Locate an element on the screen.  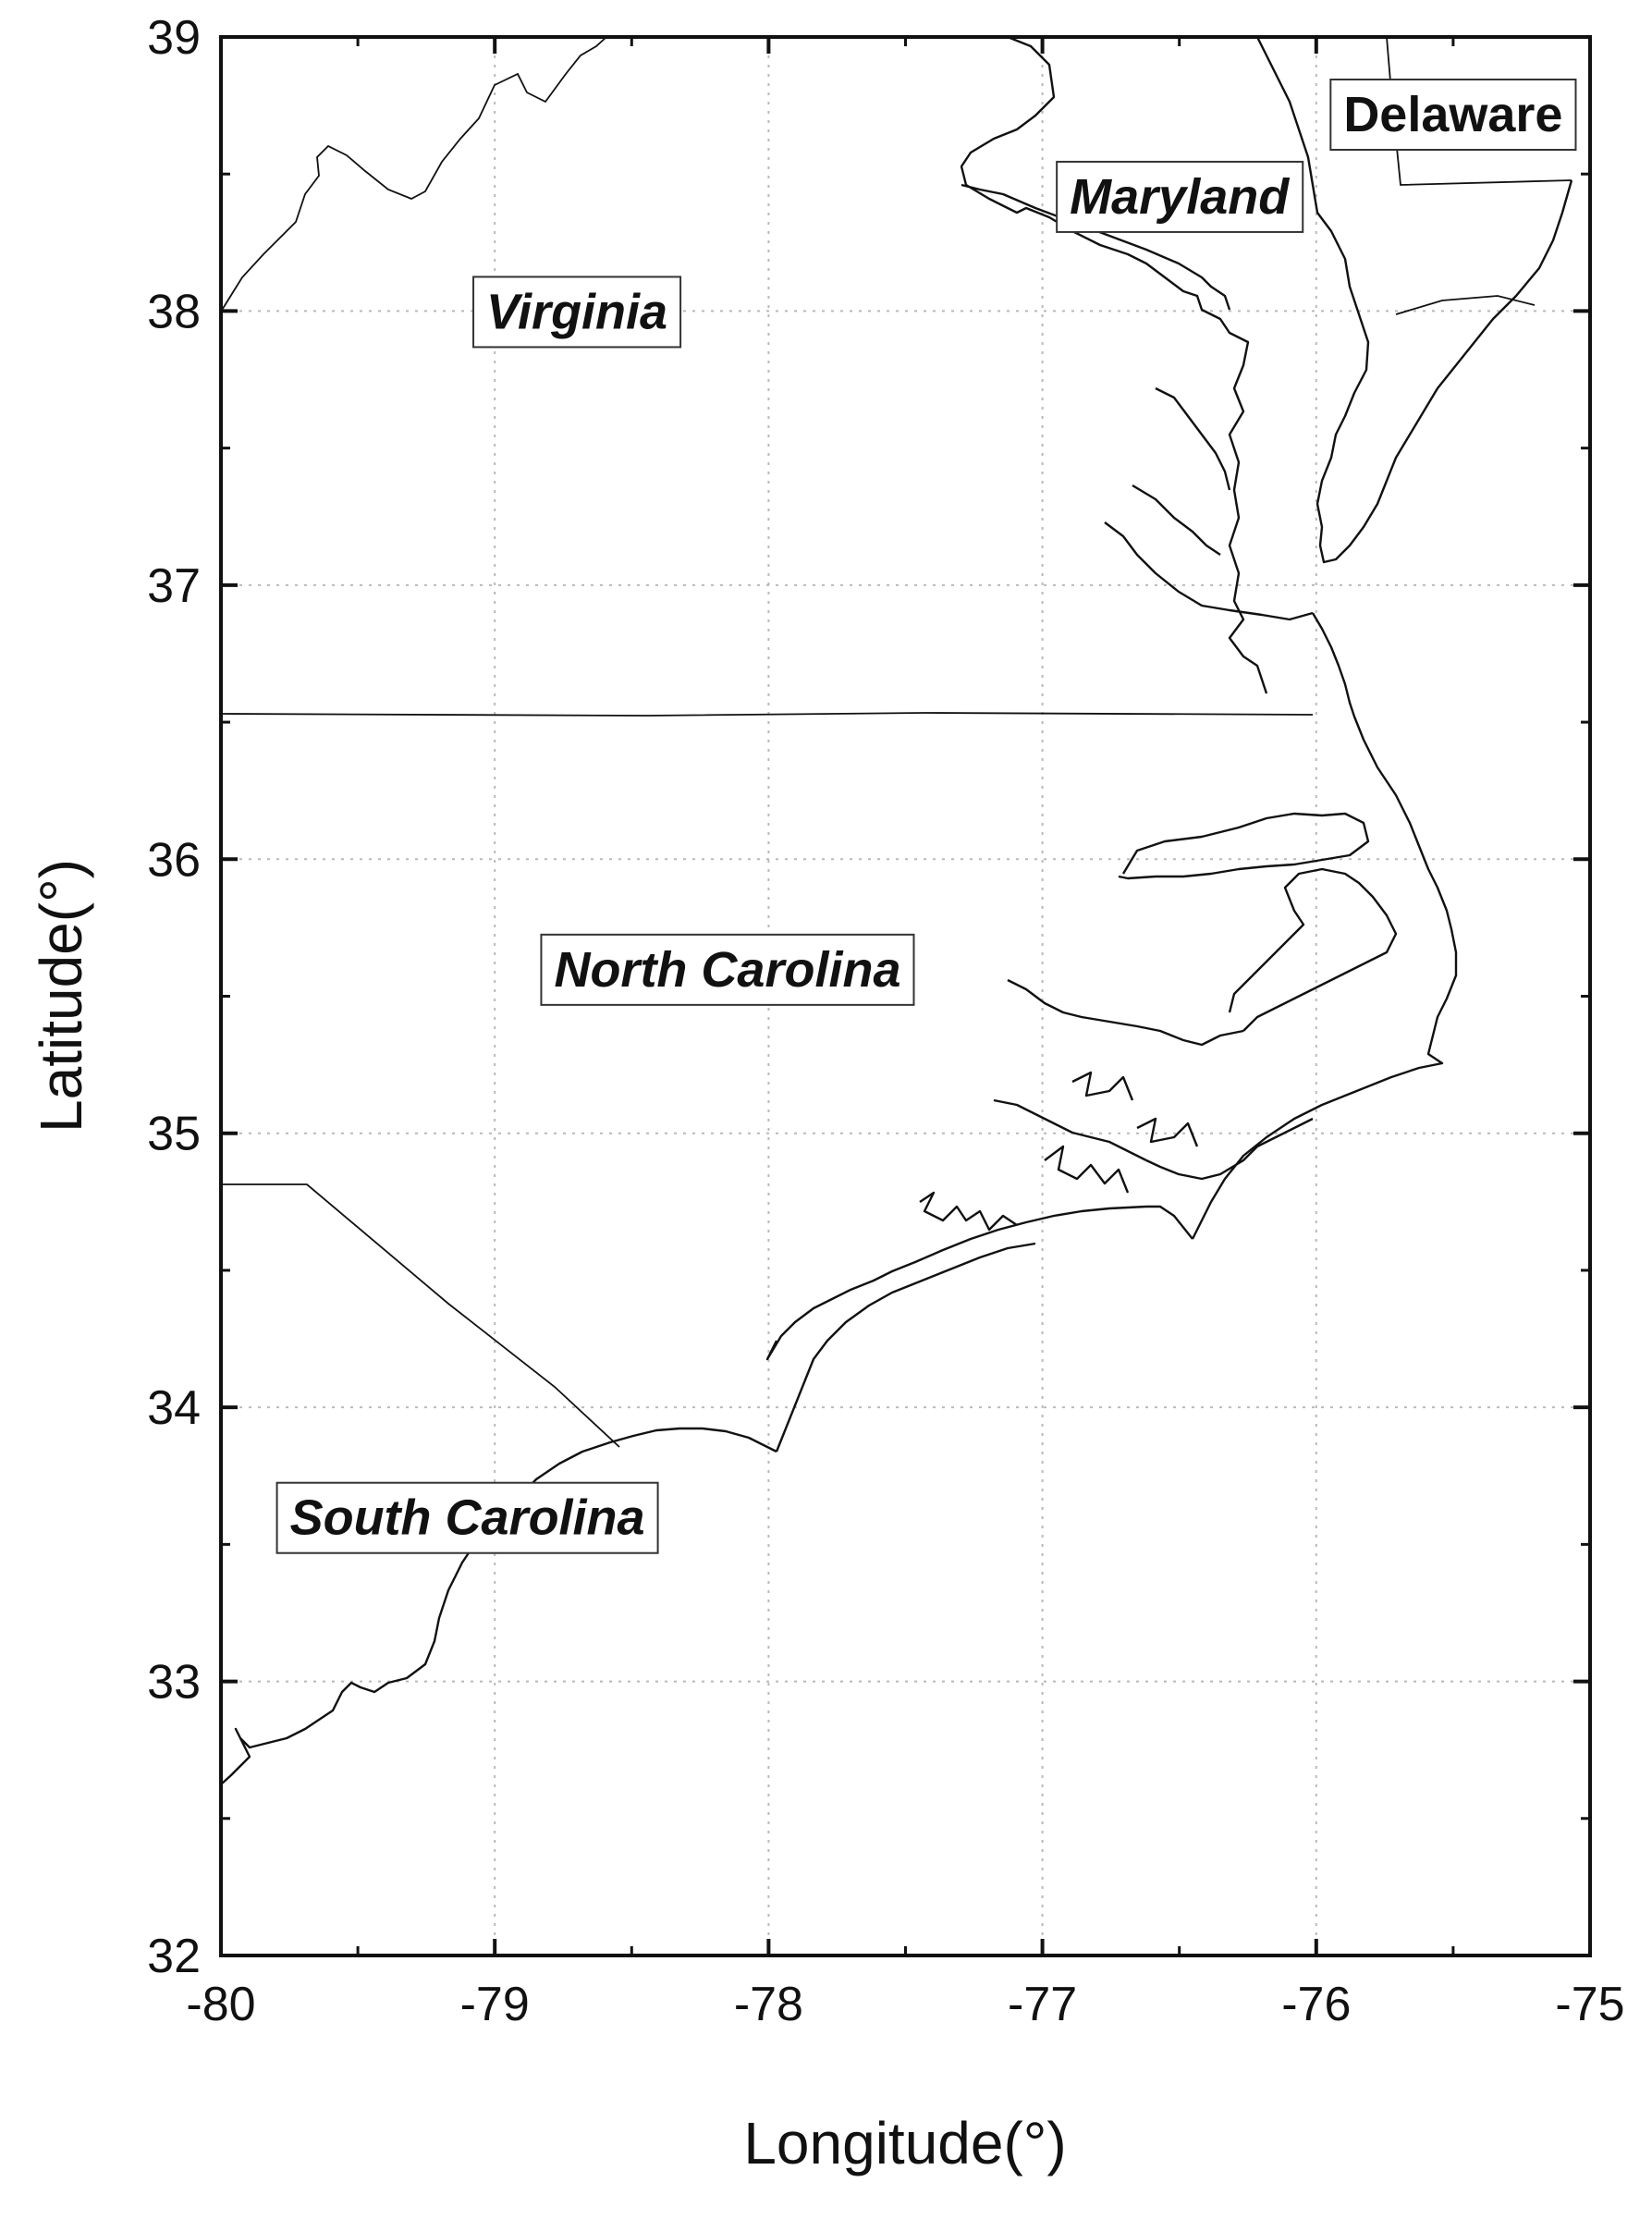
york-river is located at coordinates (1176, 520).